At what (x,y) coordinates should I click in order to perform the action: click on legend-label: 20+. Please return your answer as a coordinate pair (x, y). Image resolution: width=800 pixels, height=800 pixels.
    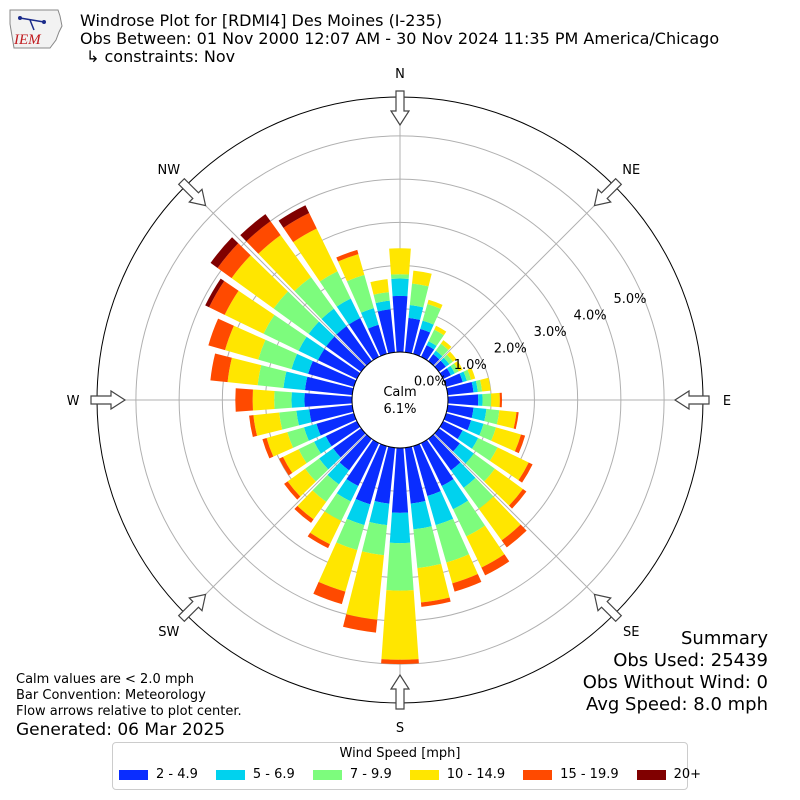
    Looking at the image, I should click on (687, 774).